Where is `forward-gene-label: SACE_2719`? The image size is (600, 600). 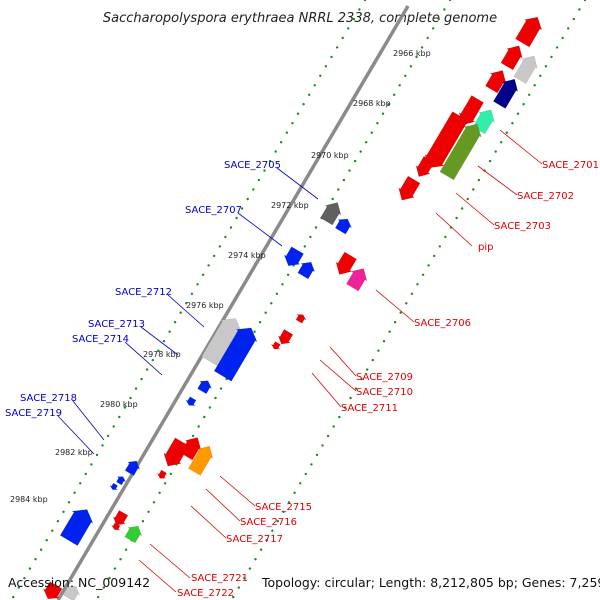 forward-gene-label: SACE_2719 is located at coordinates (33, 413).